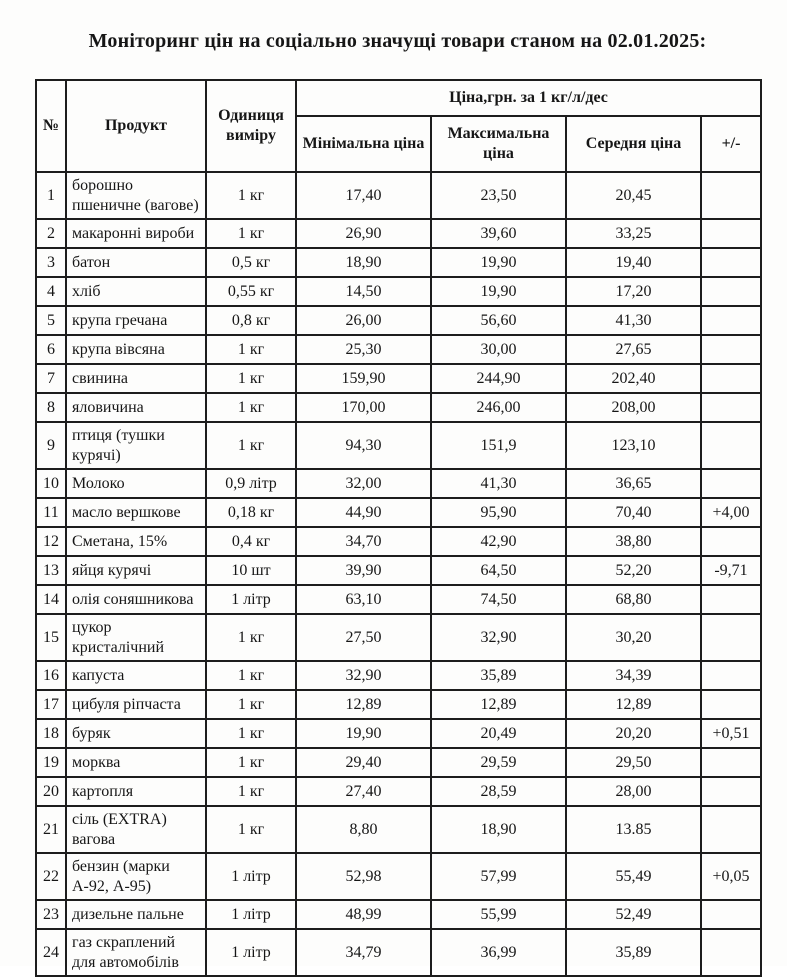 Image resolution: width=787 pixels, height=977 pixels. I want to click on cell-max-price: 35,89, so click(498, 676).